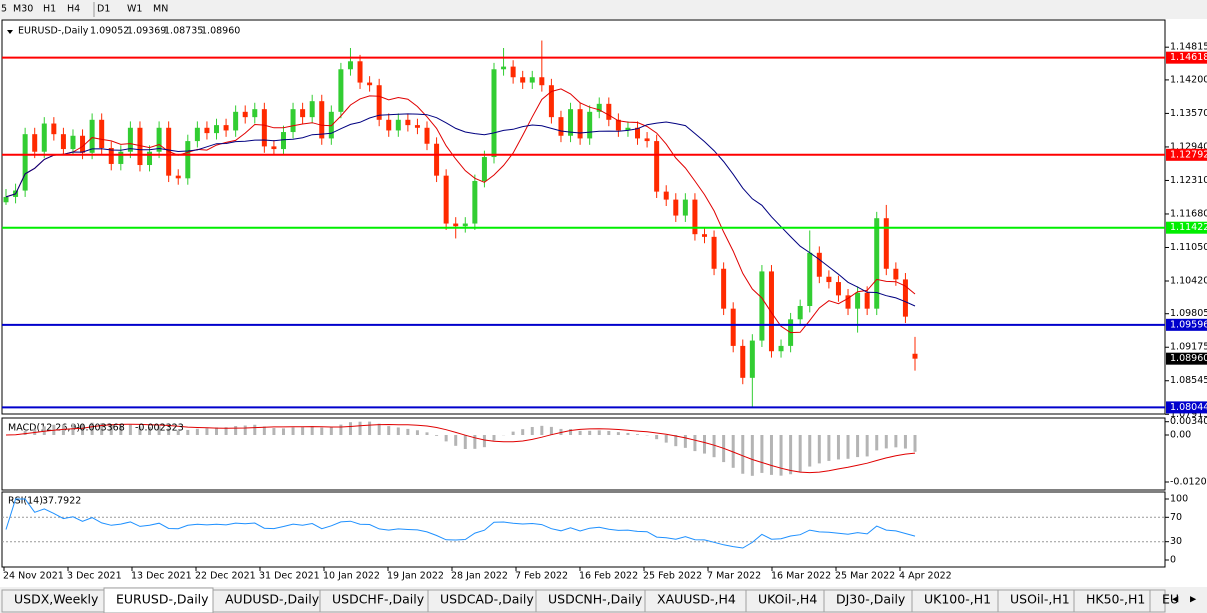 This screenshot has height=613, width=1207. What do you see at coordinates (925, 576) in the screenshot?
I see `x-tick-label: 4 Apr 2022` at bounding box center [925, 576].